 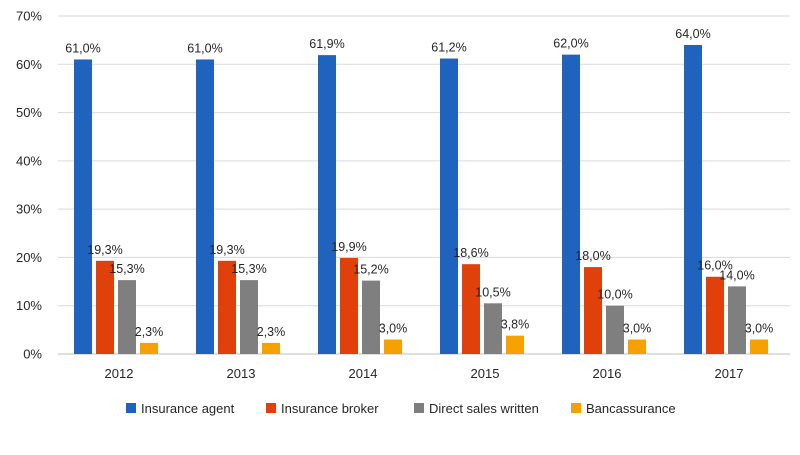 What do you see at coordinates (471, 309) in the screenshot?
I see `bar-insurance-broker-2015` at bounding box center [471, 309].